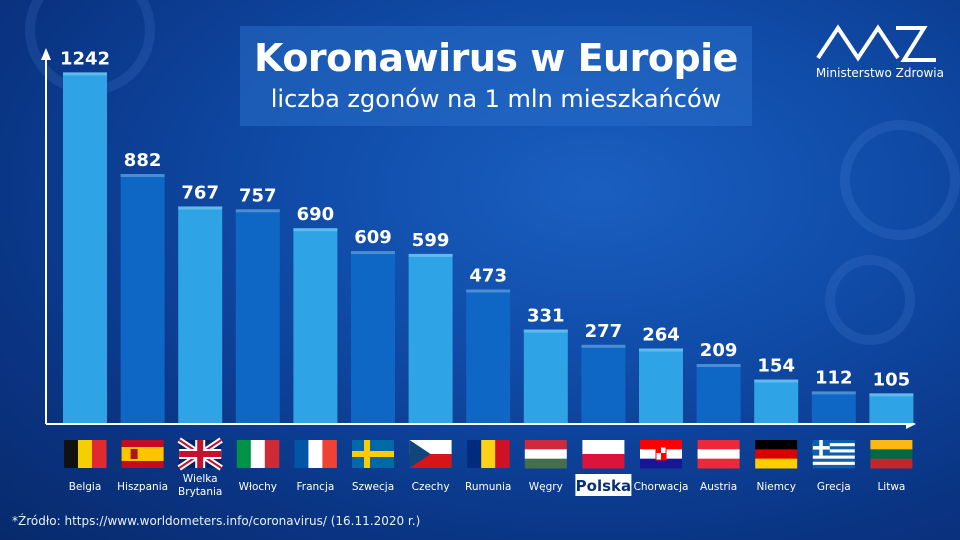  What do you see at coordinates (258, 195) in the screenshot?
I see `value-label-3: 757` at bounding box center [258, 195].